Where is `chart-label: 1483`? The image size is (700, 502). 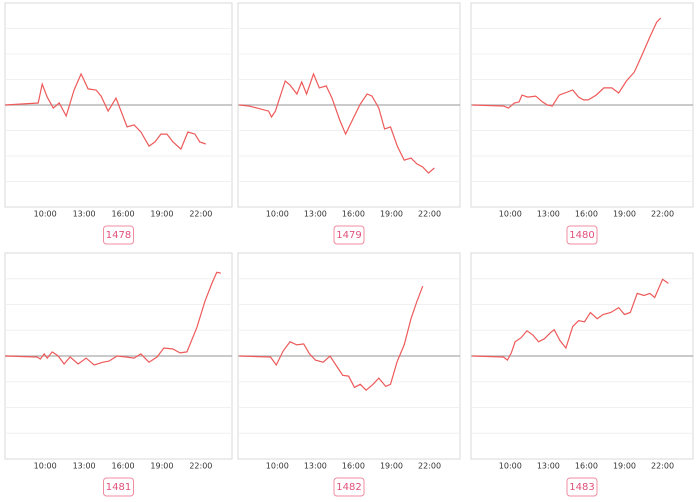
chart-label: 1483 is located at coordinates (581, 487).